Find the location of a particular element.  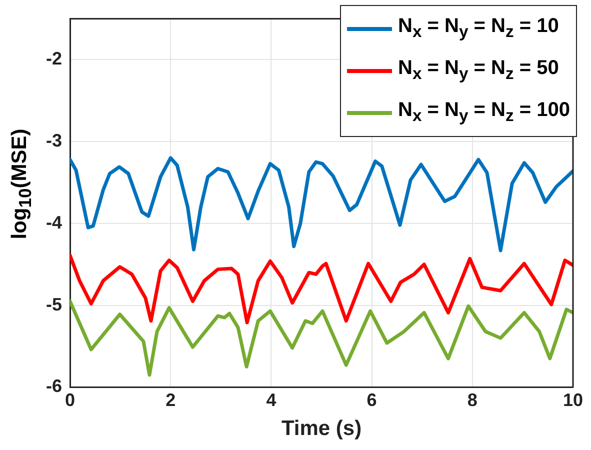

legend-label: N$_{x}$ = N$_{y}$ = N$_{z}$ = 100 is located at coordinates (484, 112).